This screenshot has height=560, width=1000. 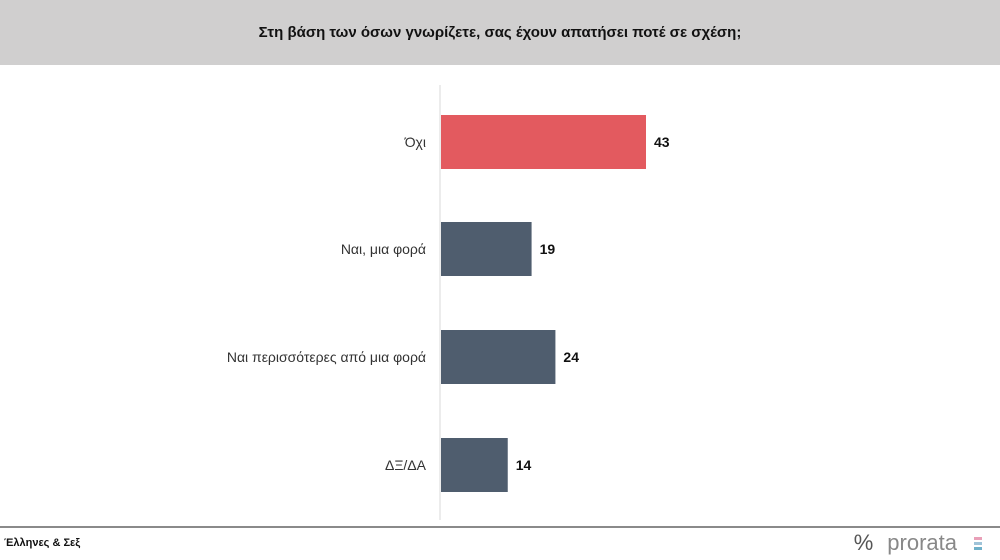 I want to click on data-label: 24, so click(x=571, y=357).